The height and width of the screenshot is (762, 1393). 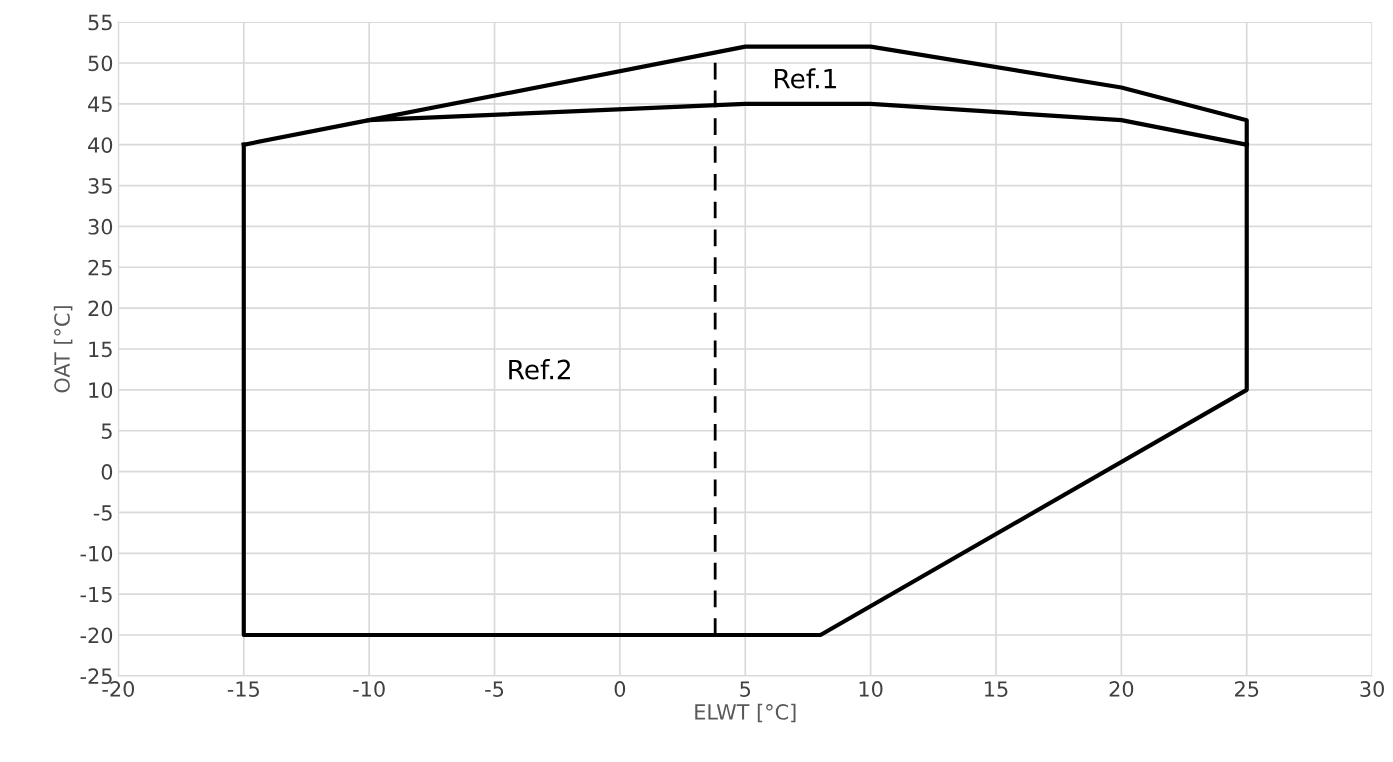 What do you see at coordinates (745, 713) in the screenshot?
I see `x-axis-title: ELWT [°C]` at bounding box center [745, 713].